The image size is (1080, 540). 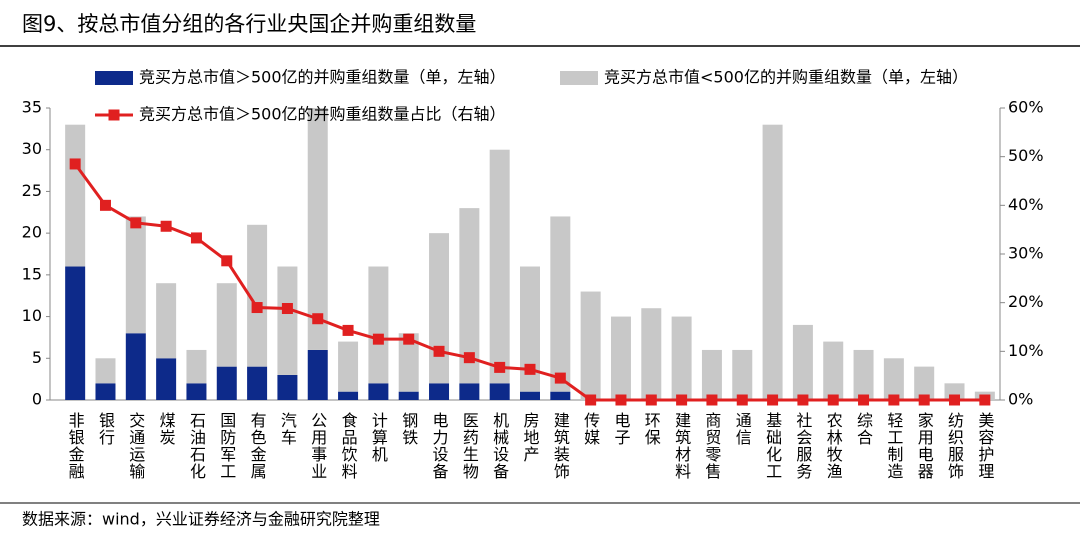 What do you see at coordinates (201, 519) in the screenshot?
I see `source: 数据来源：wind，兴业证券经济与金融研究院整理` at bounding box center [201, 519].